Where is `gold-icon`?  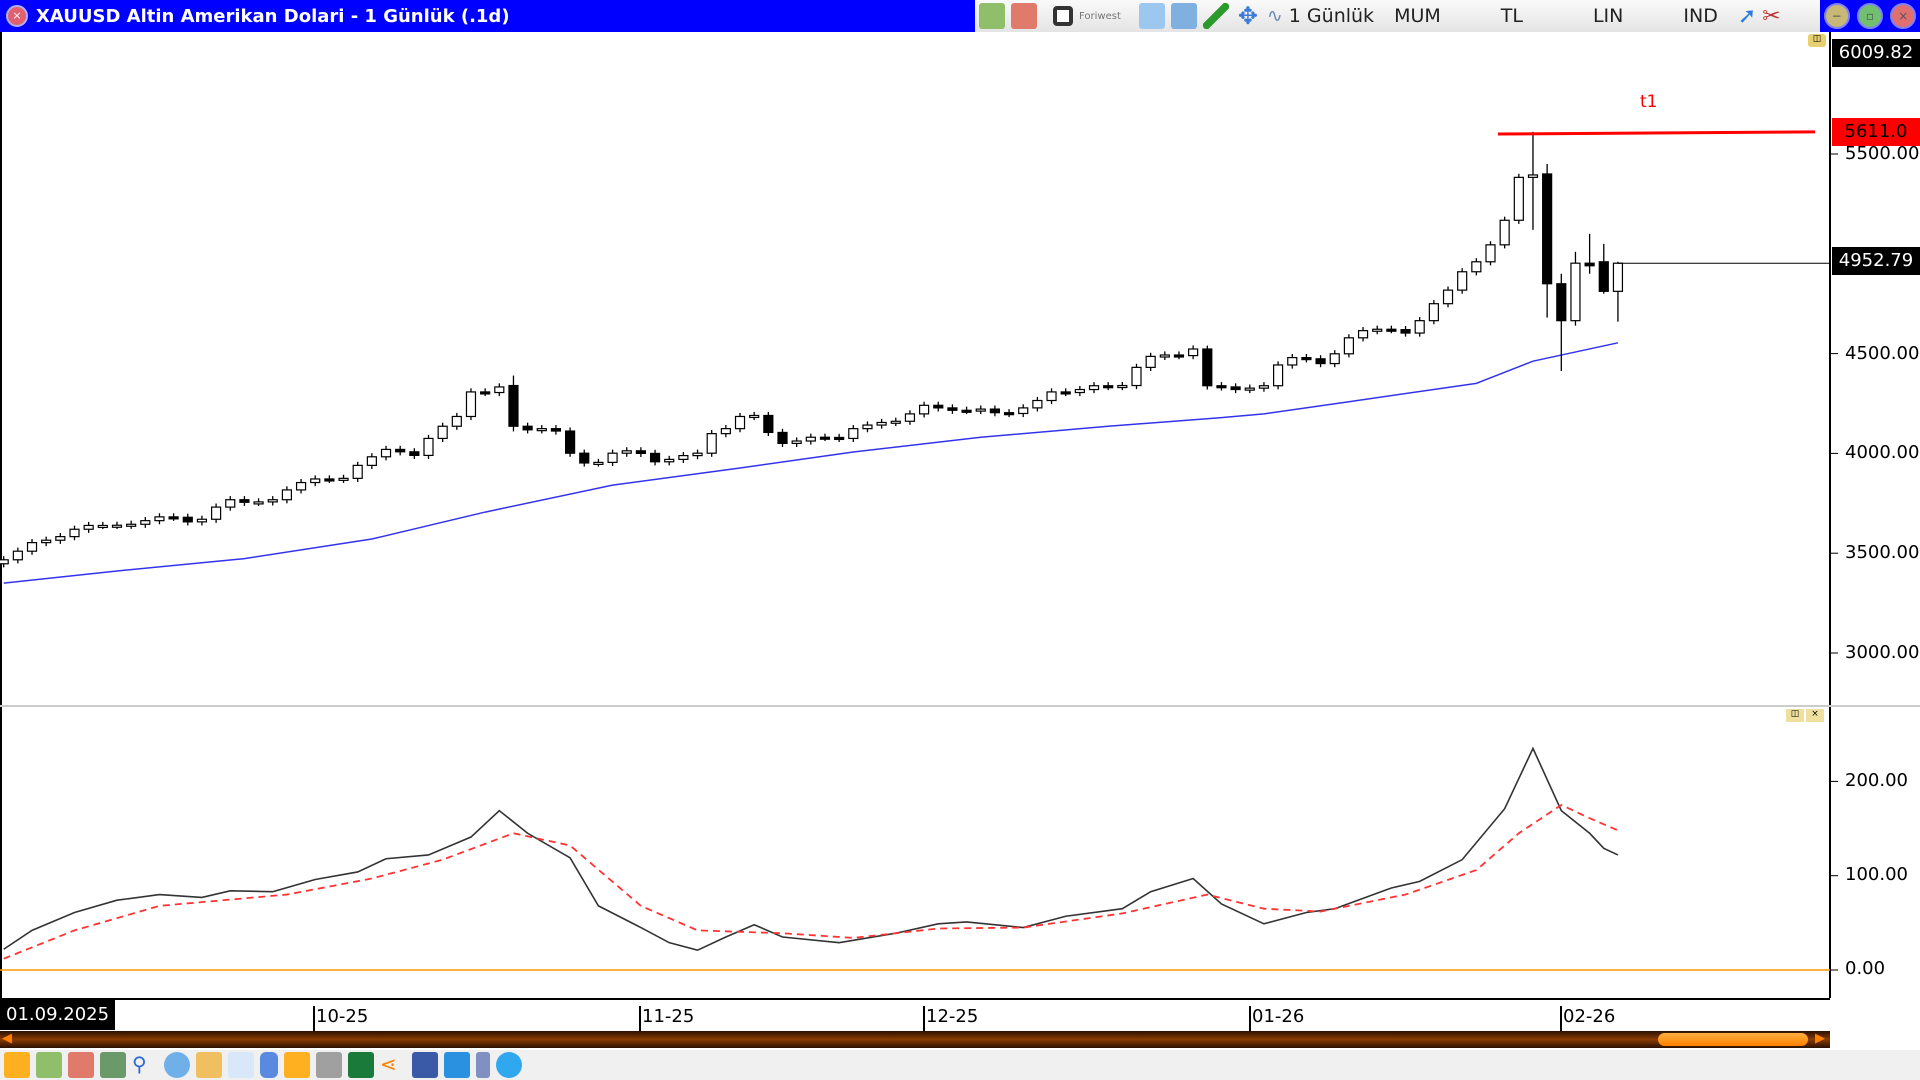 gold-icon is located at coordinates (49, 1065).